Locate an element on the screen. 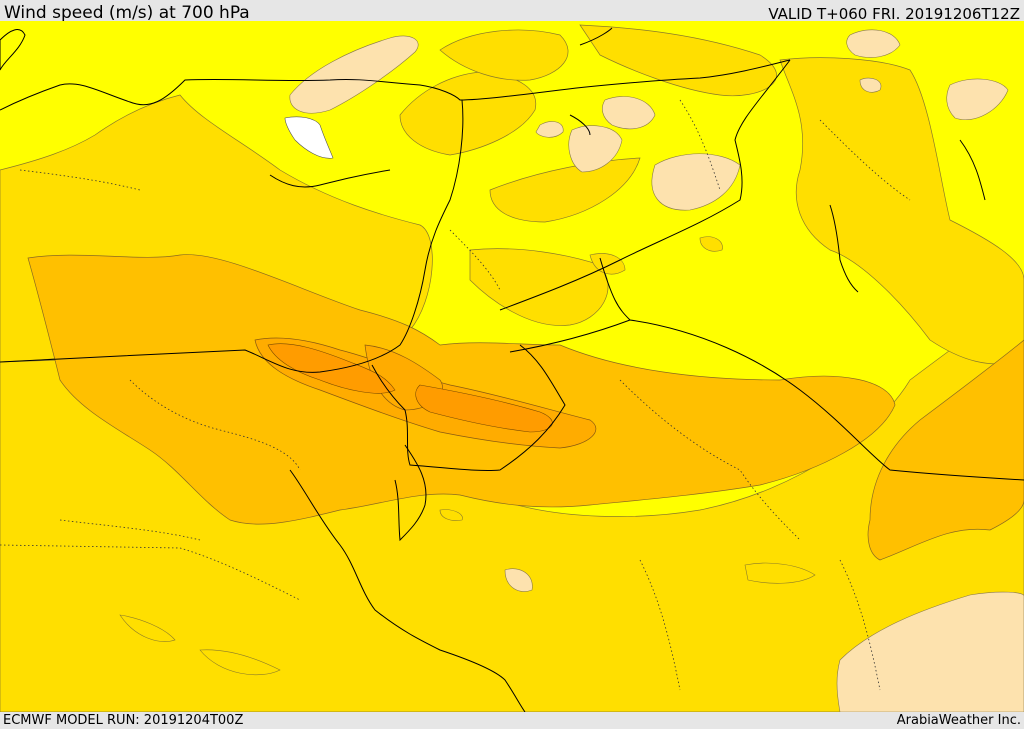 Image resolution: width=1024 pixels, height=729 pixels. model-run: ECMWF MODEL RUN: 20191204T00Z is located at coordinates (123, 720).